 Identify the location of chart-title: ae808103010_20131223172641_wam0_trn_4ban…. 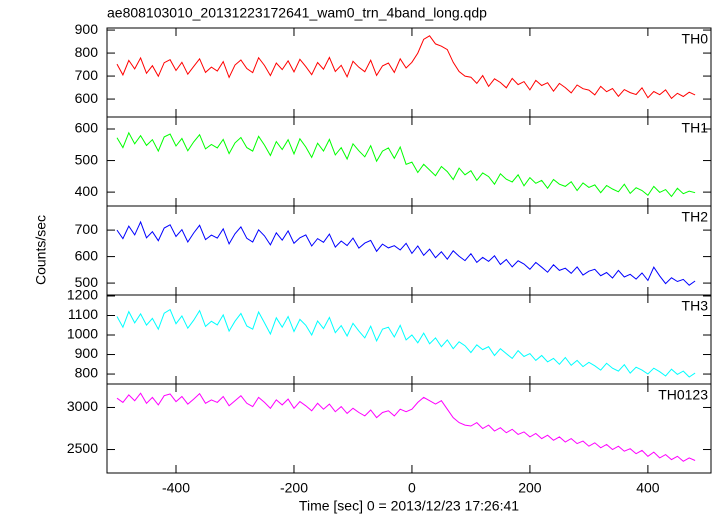
(297, 13).